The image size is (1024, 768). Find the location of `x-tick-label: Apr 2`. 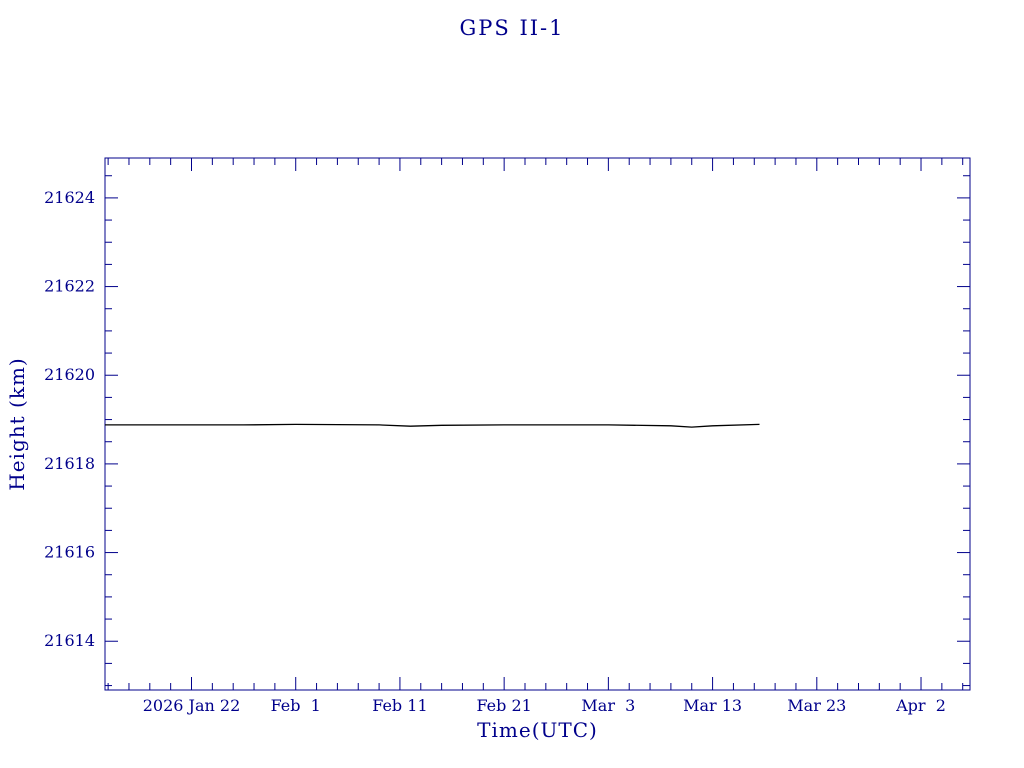

x-tick-label: Apr 2 is located at coordinates (920, 705).